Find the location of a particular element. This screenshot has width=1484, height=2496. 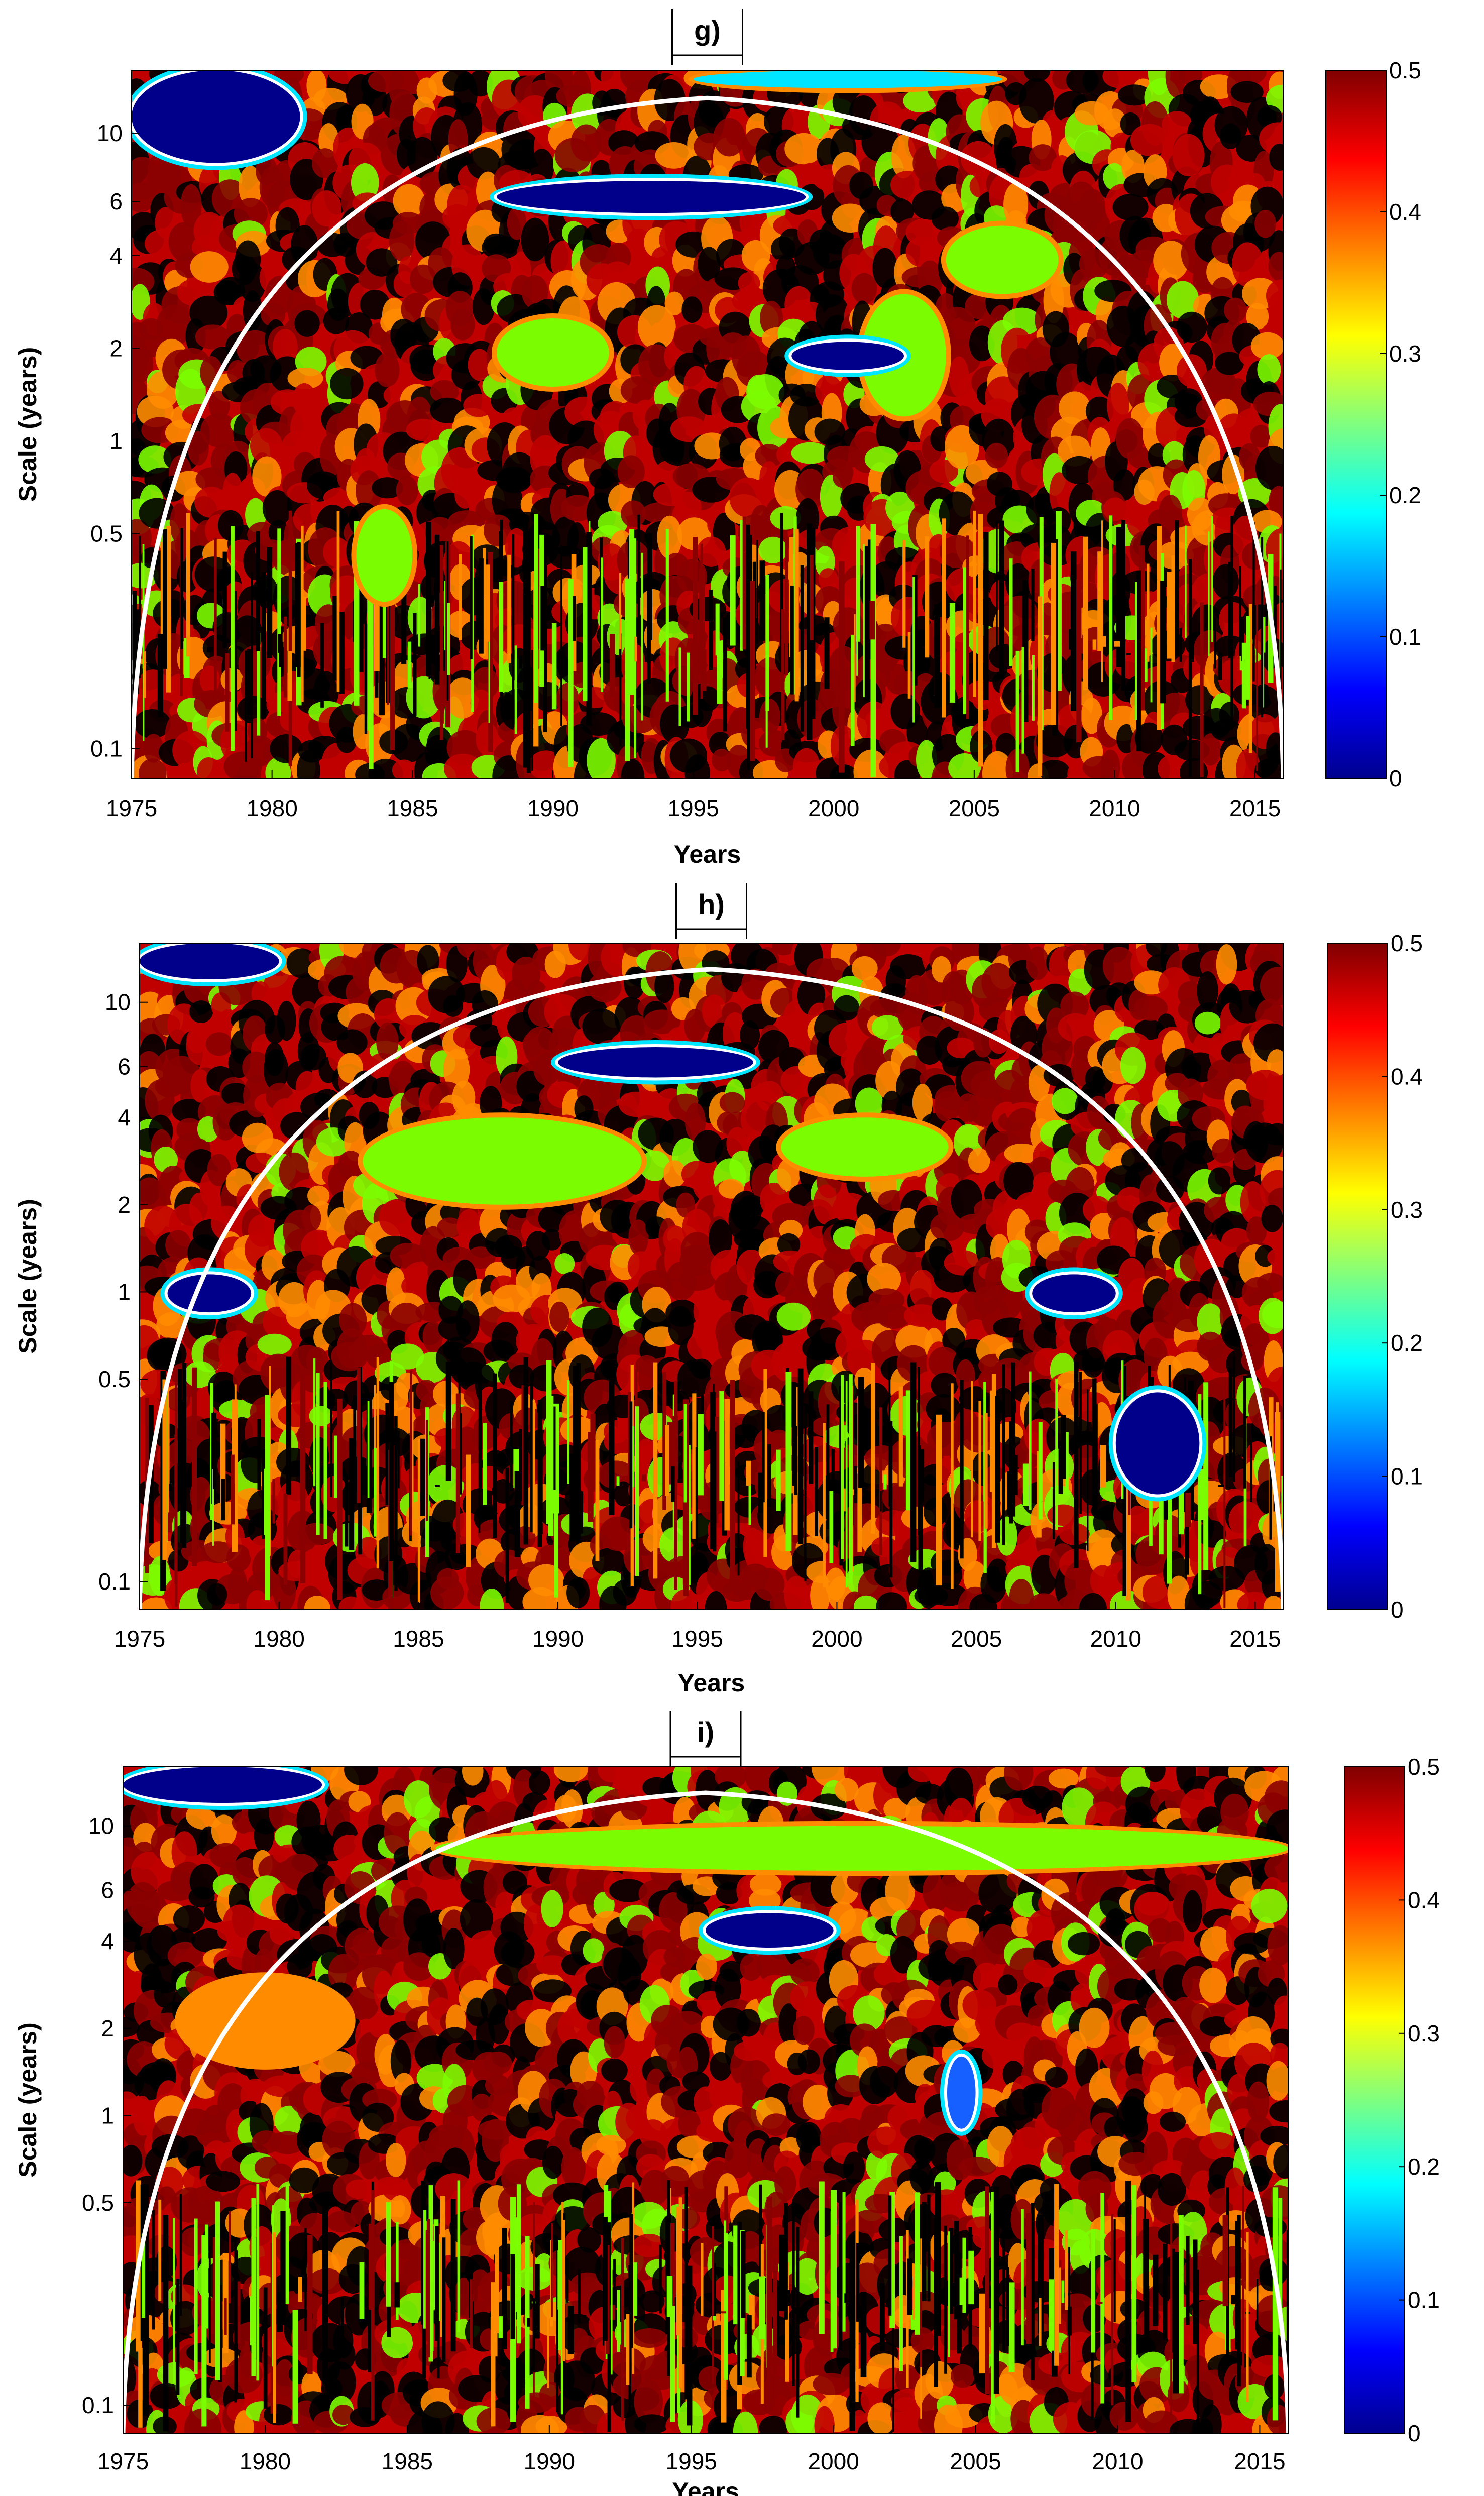

y-tick-label: 6 is located at coordinates (124, 1067).